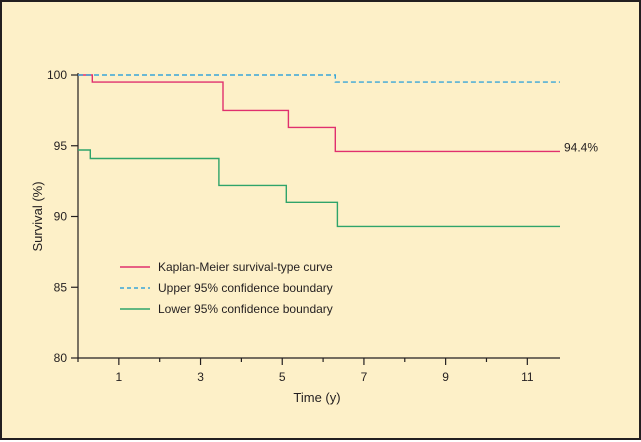 The height and width of the screenshot is (442, 641). I want to click on legend-label-lower: Lower 95% confidence boundary, so click(245, 309).